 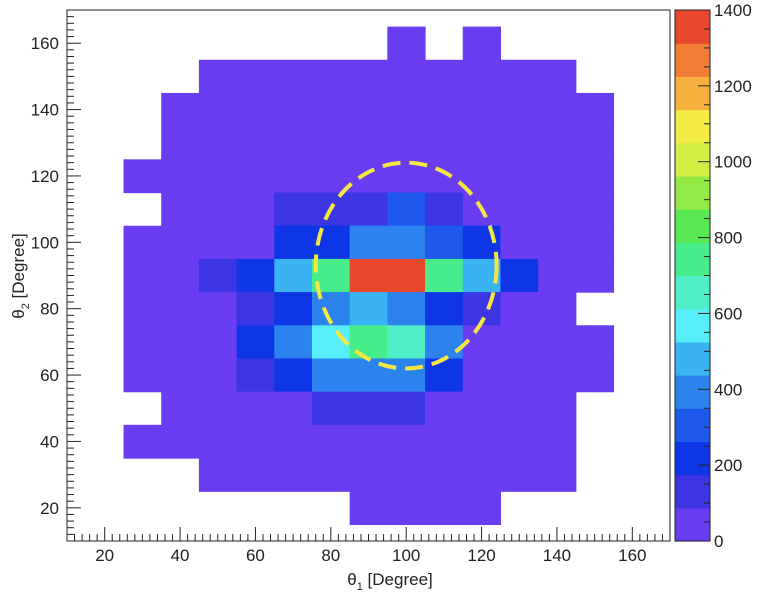 What do you see at coordinates (49, 309) in the screenshot?
I see `y-tick-label: 80` at bounding box center [49, 309].